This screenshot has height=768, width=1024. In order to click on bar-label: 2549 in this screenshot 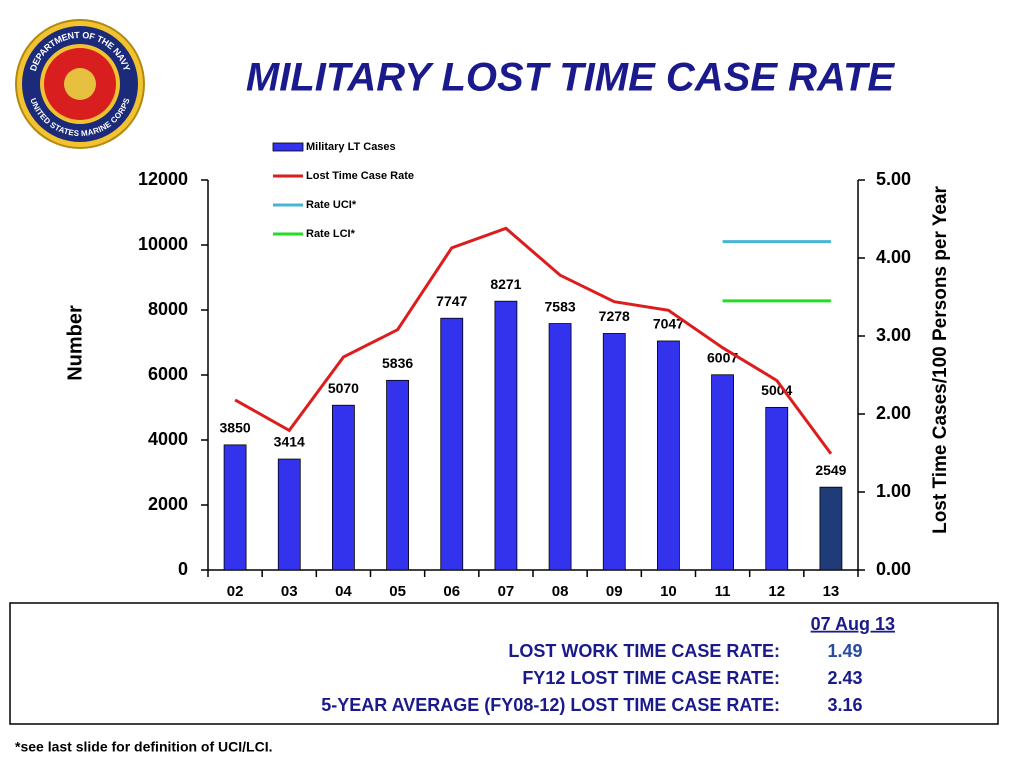, I will do `click(830, 470)`.